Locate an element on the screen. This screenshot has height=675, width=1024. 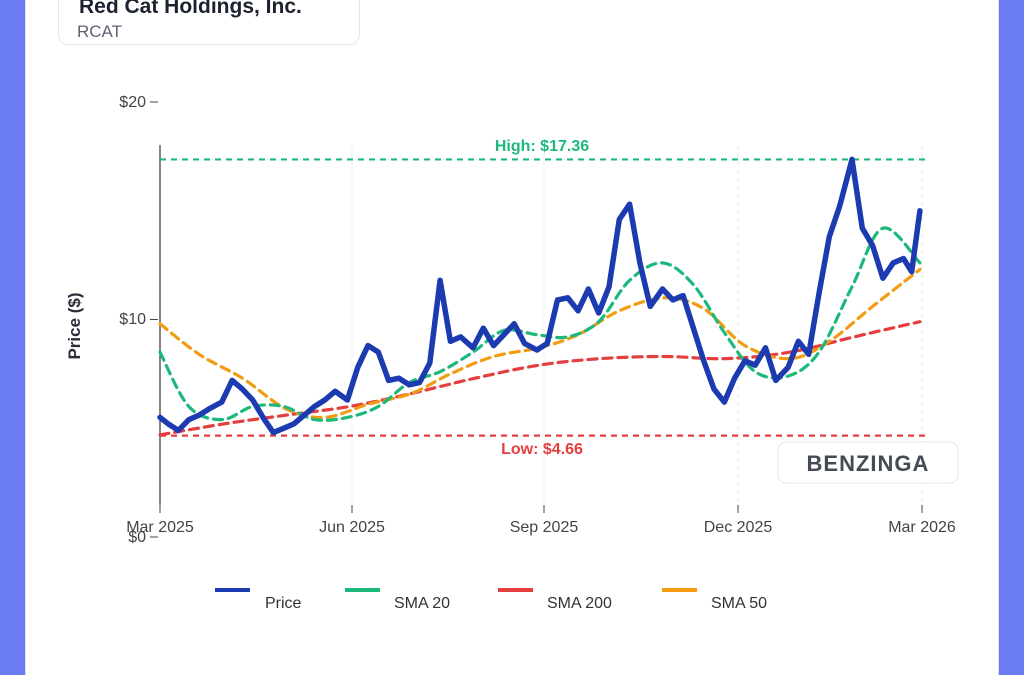
ticker-header: Red Cat Holdings, Inc. RCAT is located at coordinates (209, 22).